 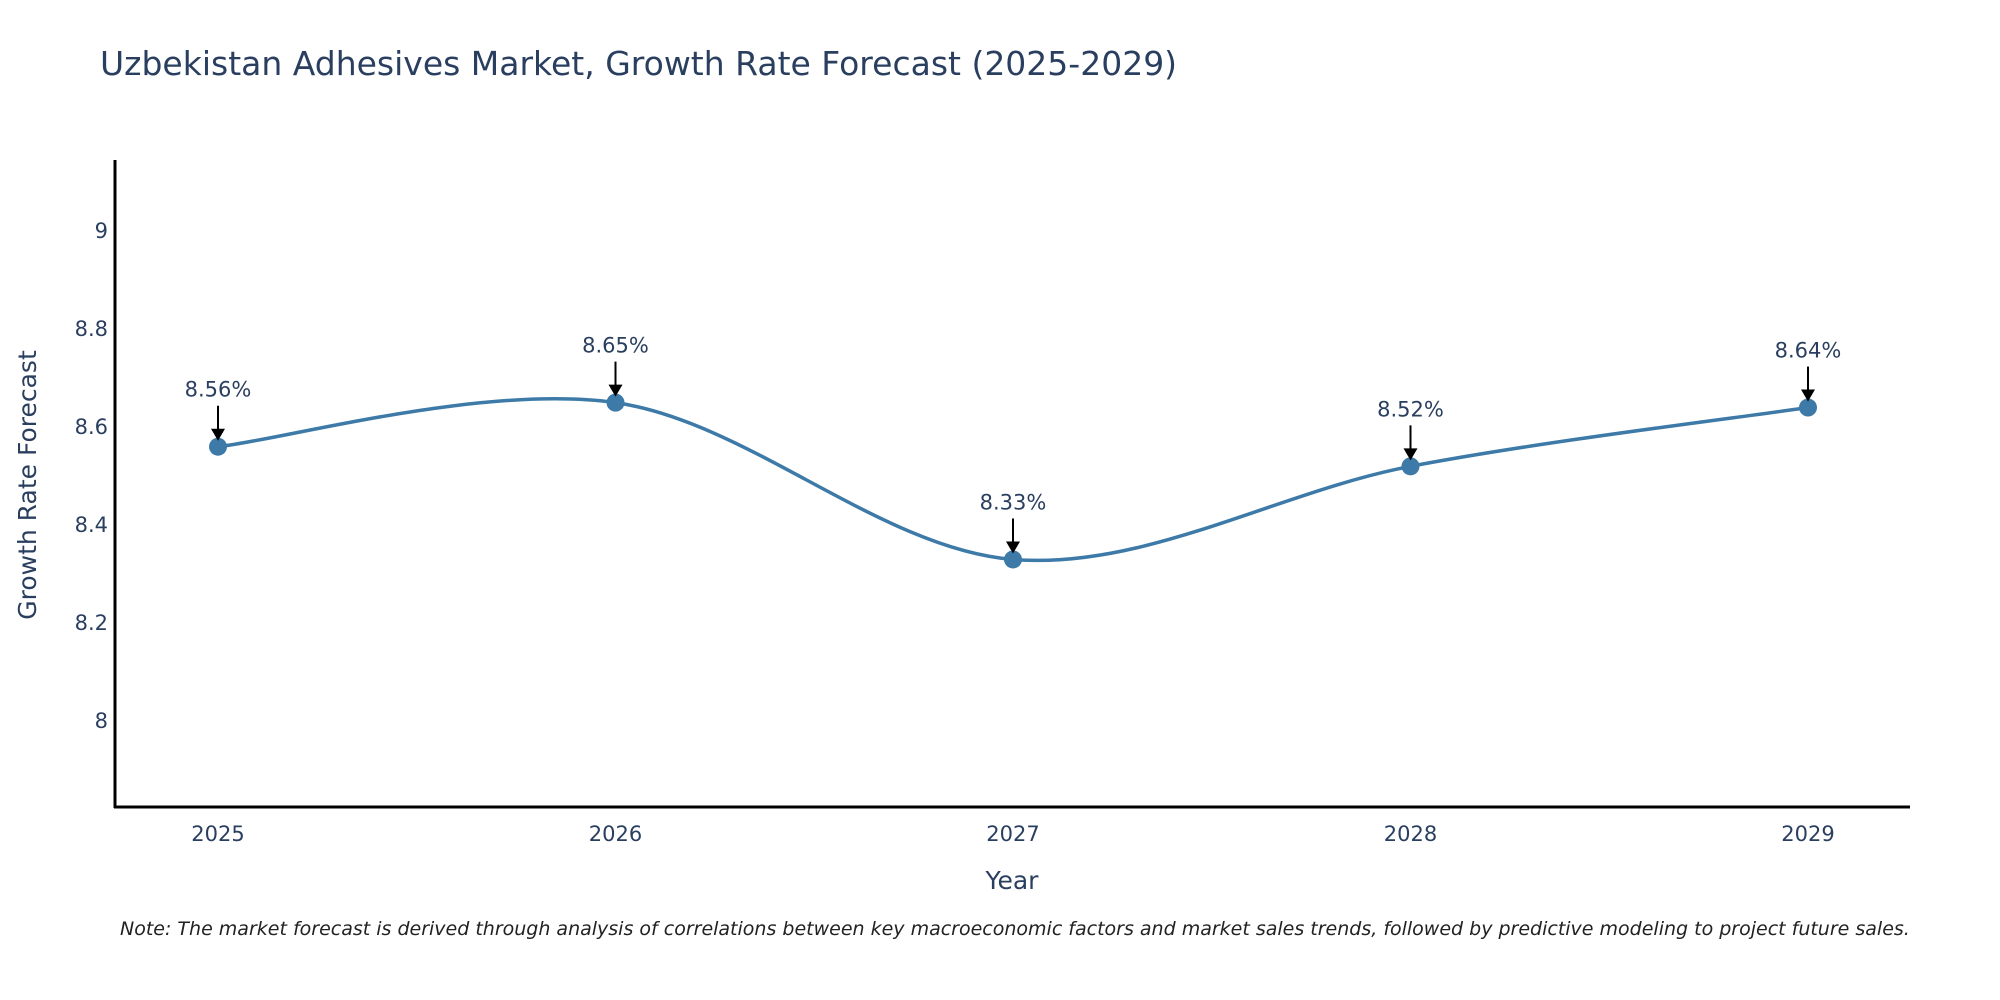 What do you see at coordinates (91, 329) in the screenshot?
I see `y-tick-label: 8.8` at bounding box center [91, 329].